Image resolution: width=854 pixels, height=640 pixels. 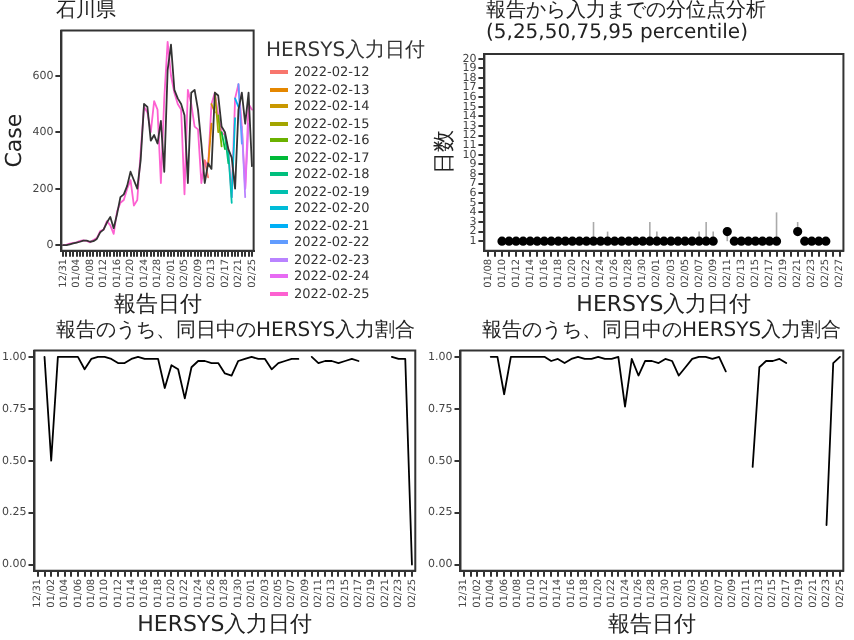 I want to click on y-axis-title: 日数, so click(x=443, y=152).